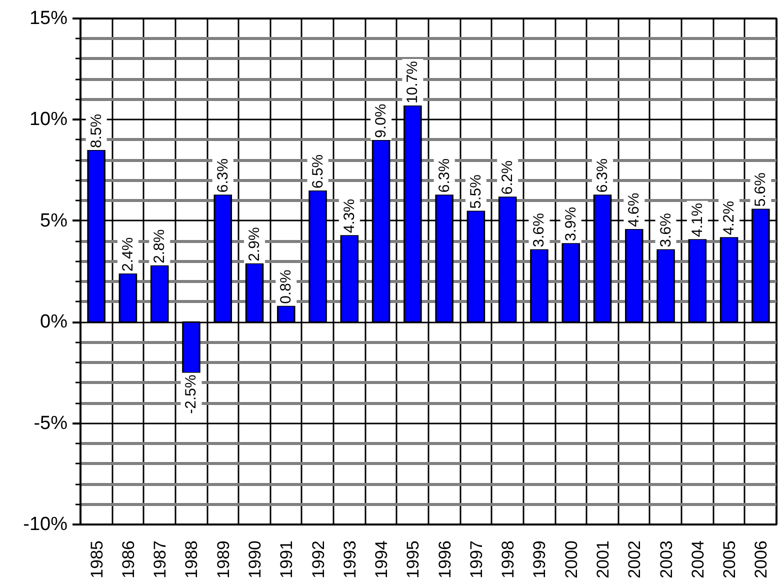 The image size is (780, 581). I want to click on y-tick-label: 0%, so click(54, 322).